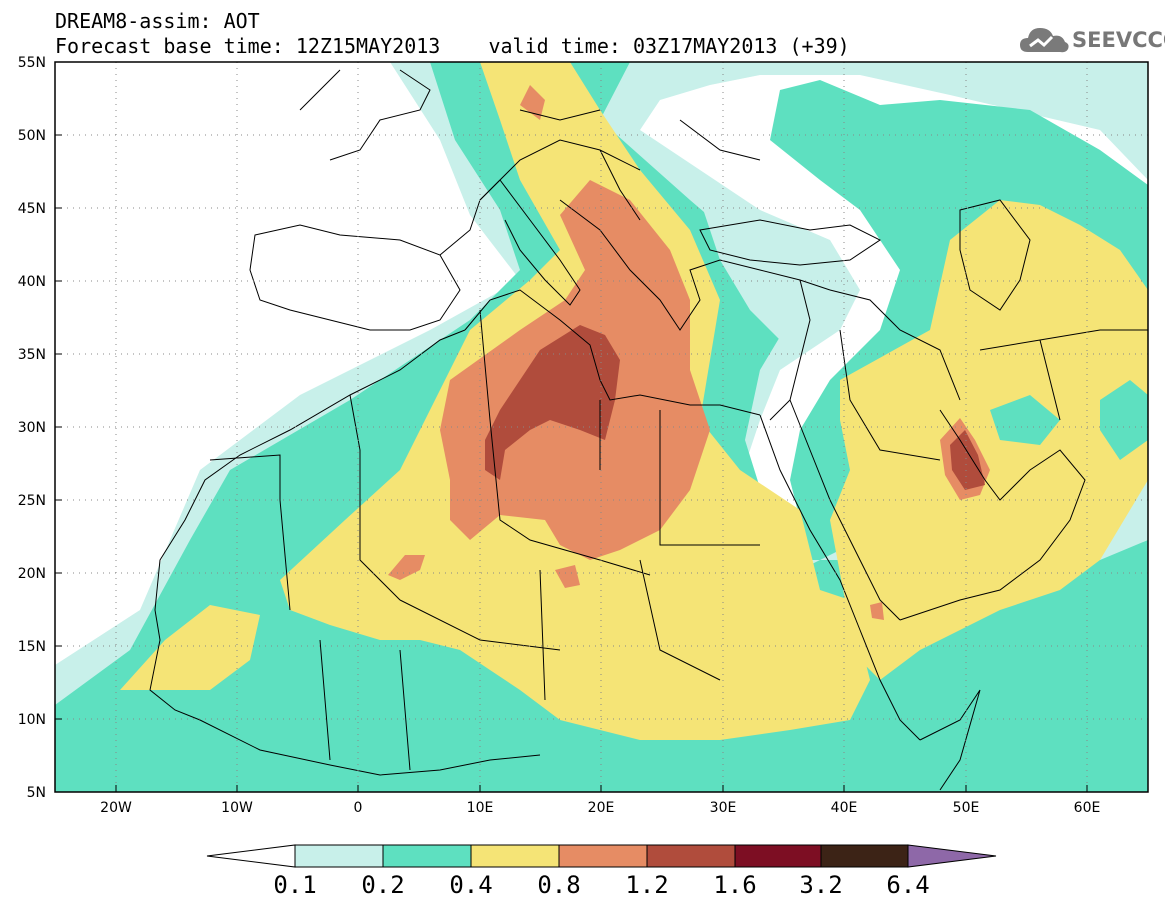  What do you see at coordinates (646, 885) in the screenshot?
I see `colorbar-label: 1.2` at bounding box center [646, 885].